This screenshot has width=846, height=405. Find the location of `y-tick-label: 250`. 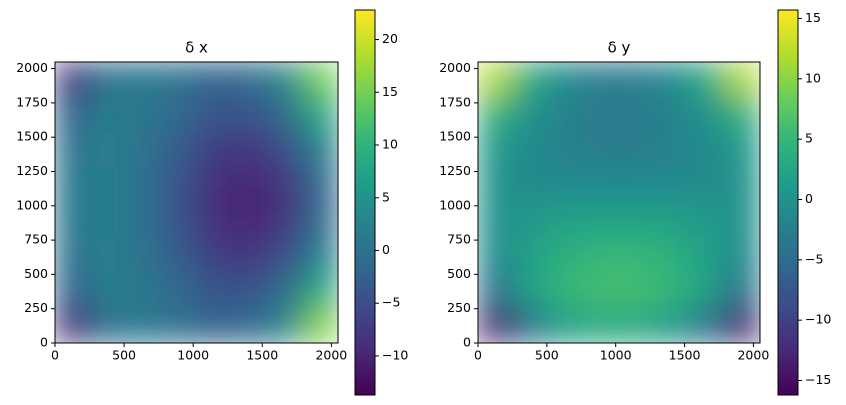

y-tick-label: 250 is located at coordinates (36, 307).